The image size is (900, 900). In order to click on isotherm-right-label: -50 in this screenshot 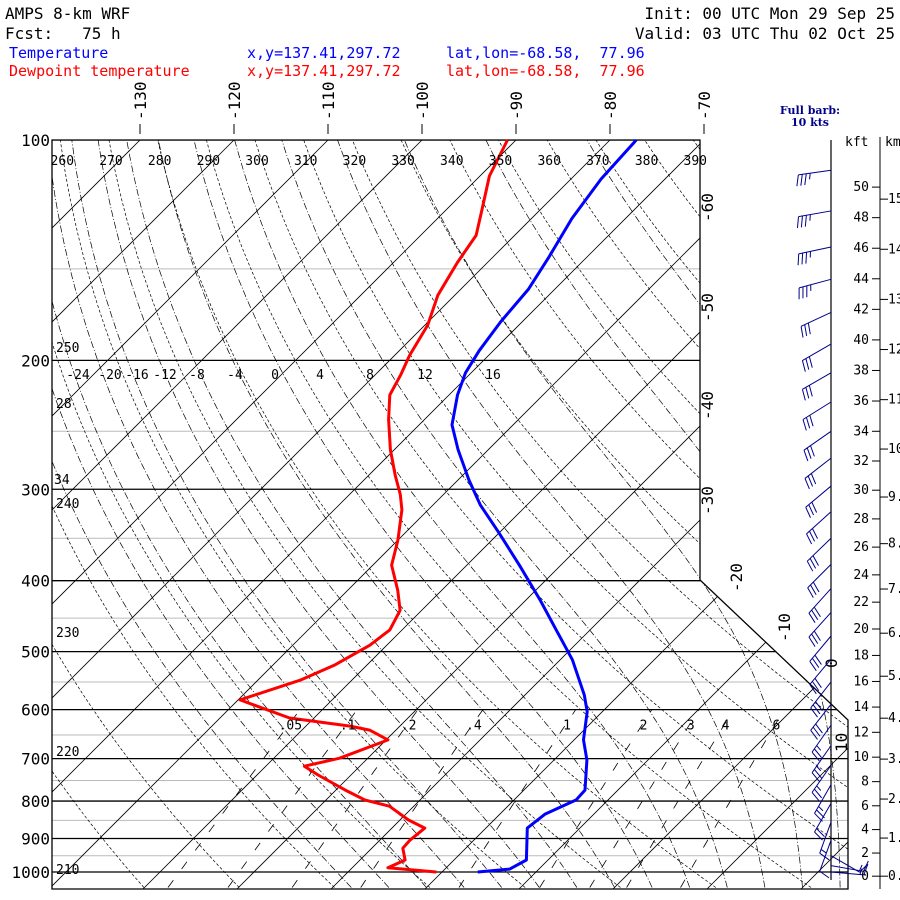, I will do `click(707, 307)`.